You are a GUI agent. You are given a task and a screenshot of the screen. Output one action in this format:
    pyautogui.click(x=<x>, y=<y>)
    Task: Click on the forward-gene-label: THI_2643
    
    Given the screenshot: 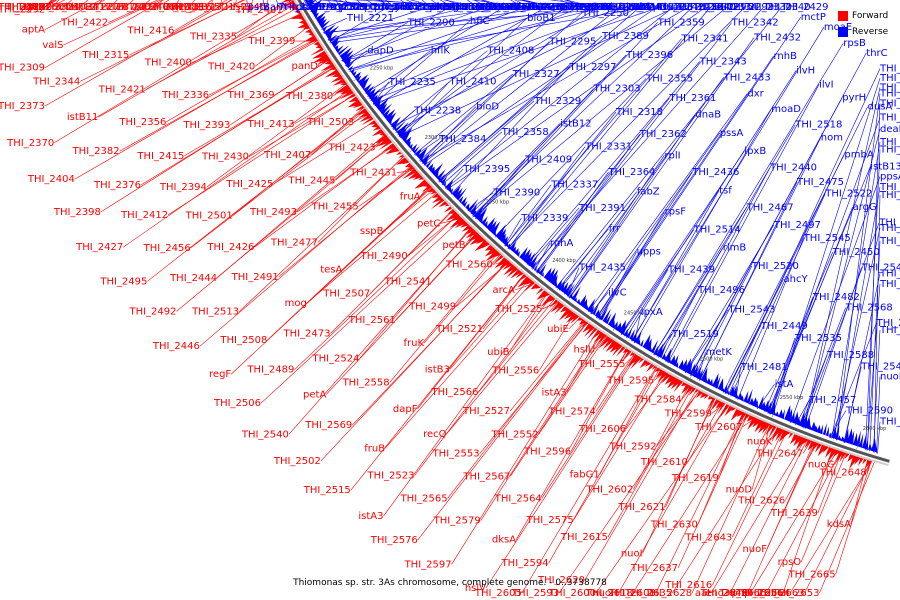 What is the action you would take?
    pyautogui.click(x=708, y=537)
    